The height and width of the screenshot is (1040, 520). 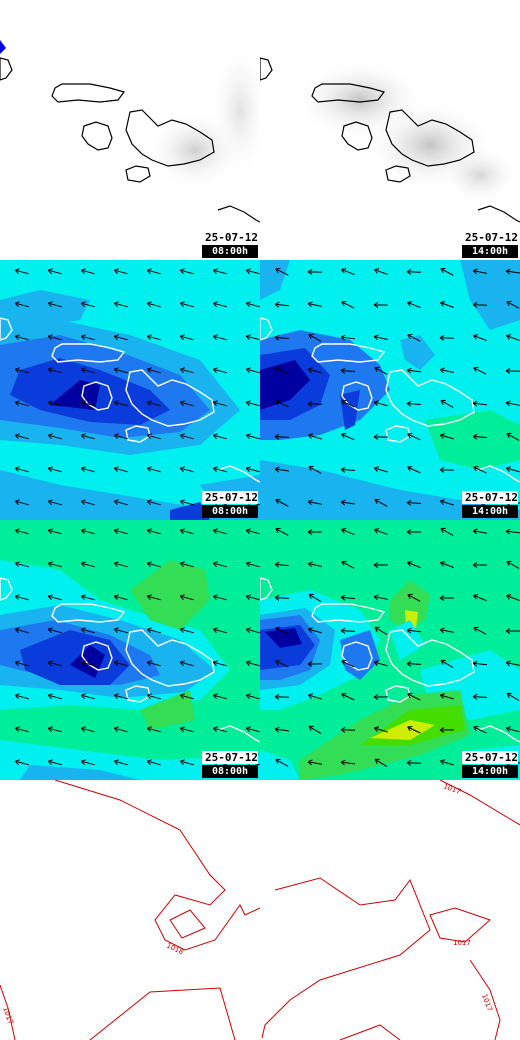 I want to click on wind-arrows, so click(x=397, y=647).